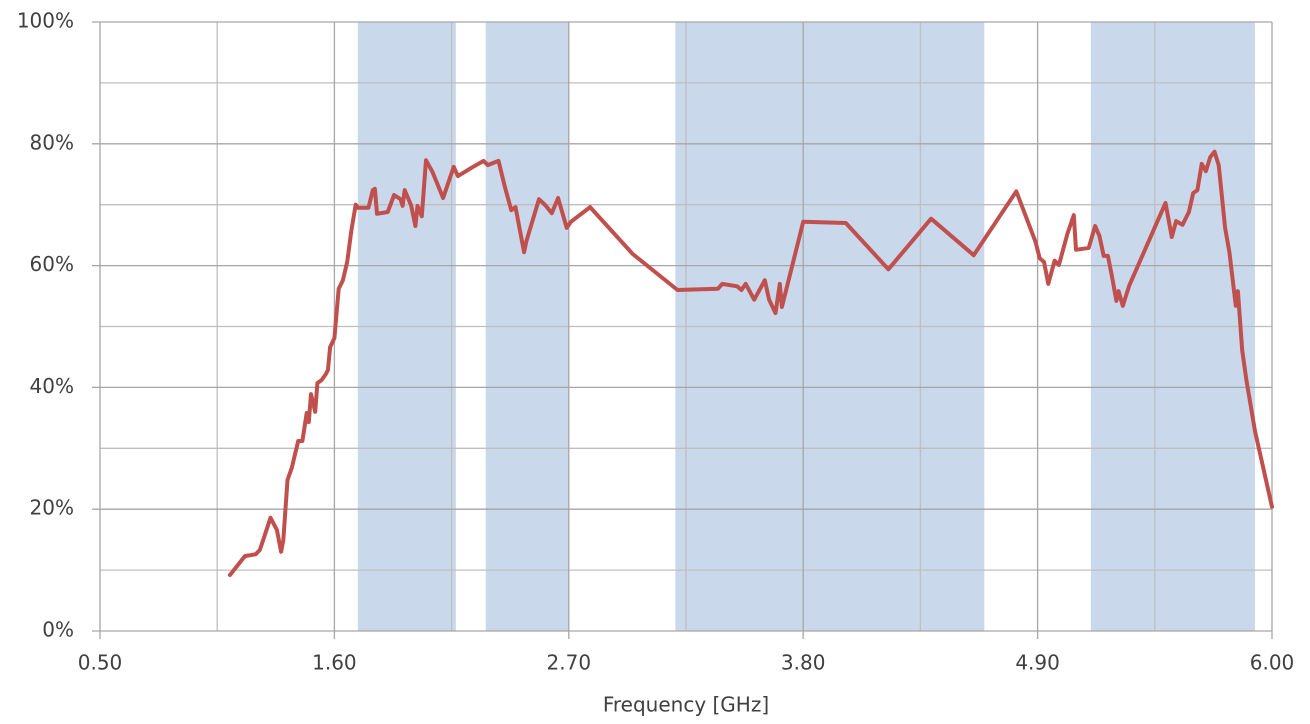  Describe the element at coordinates (52, 386) in the screenshot. I see `y-tick-label: 40%` at that location.